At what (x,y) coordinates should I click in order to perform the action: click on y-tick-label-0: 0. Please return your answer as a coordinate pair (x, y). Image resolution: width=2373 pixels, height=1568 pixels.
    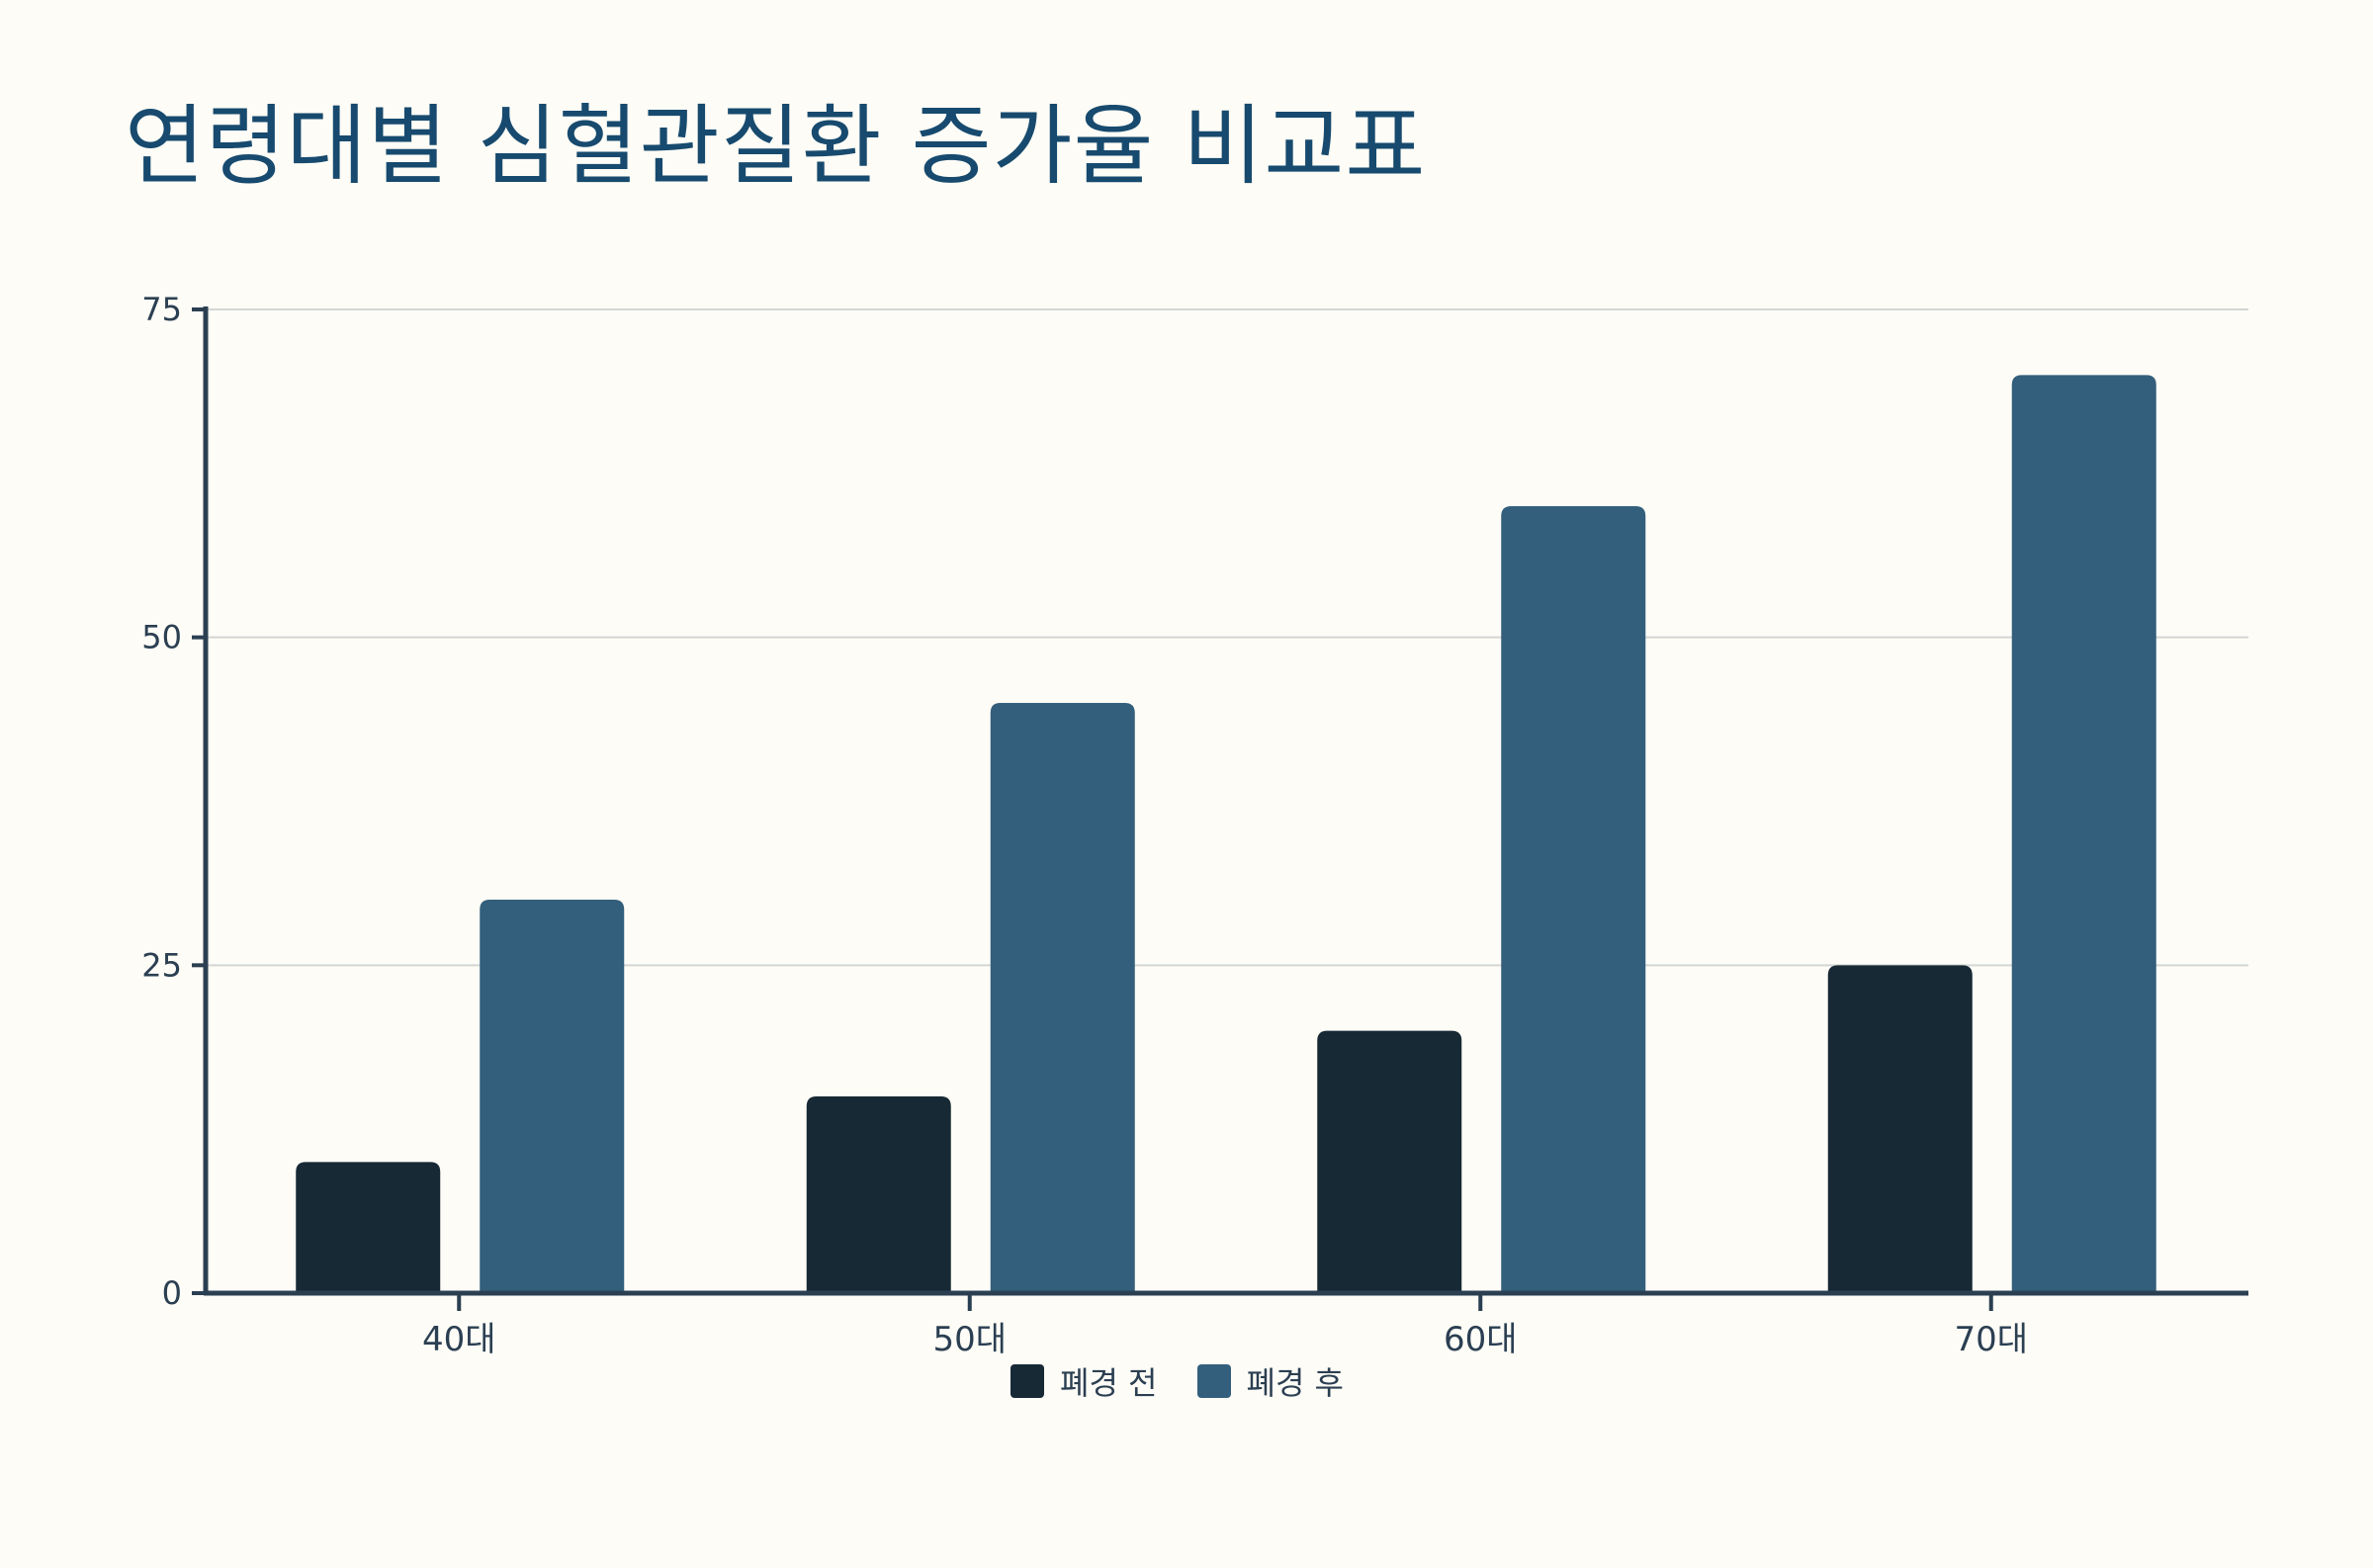
    Looking at the image, I should click on (172, 1293).